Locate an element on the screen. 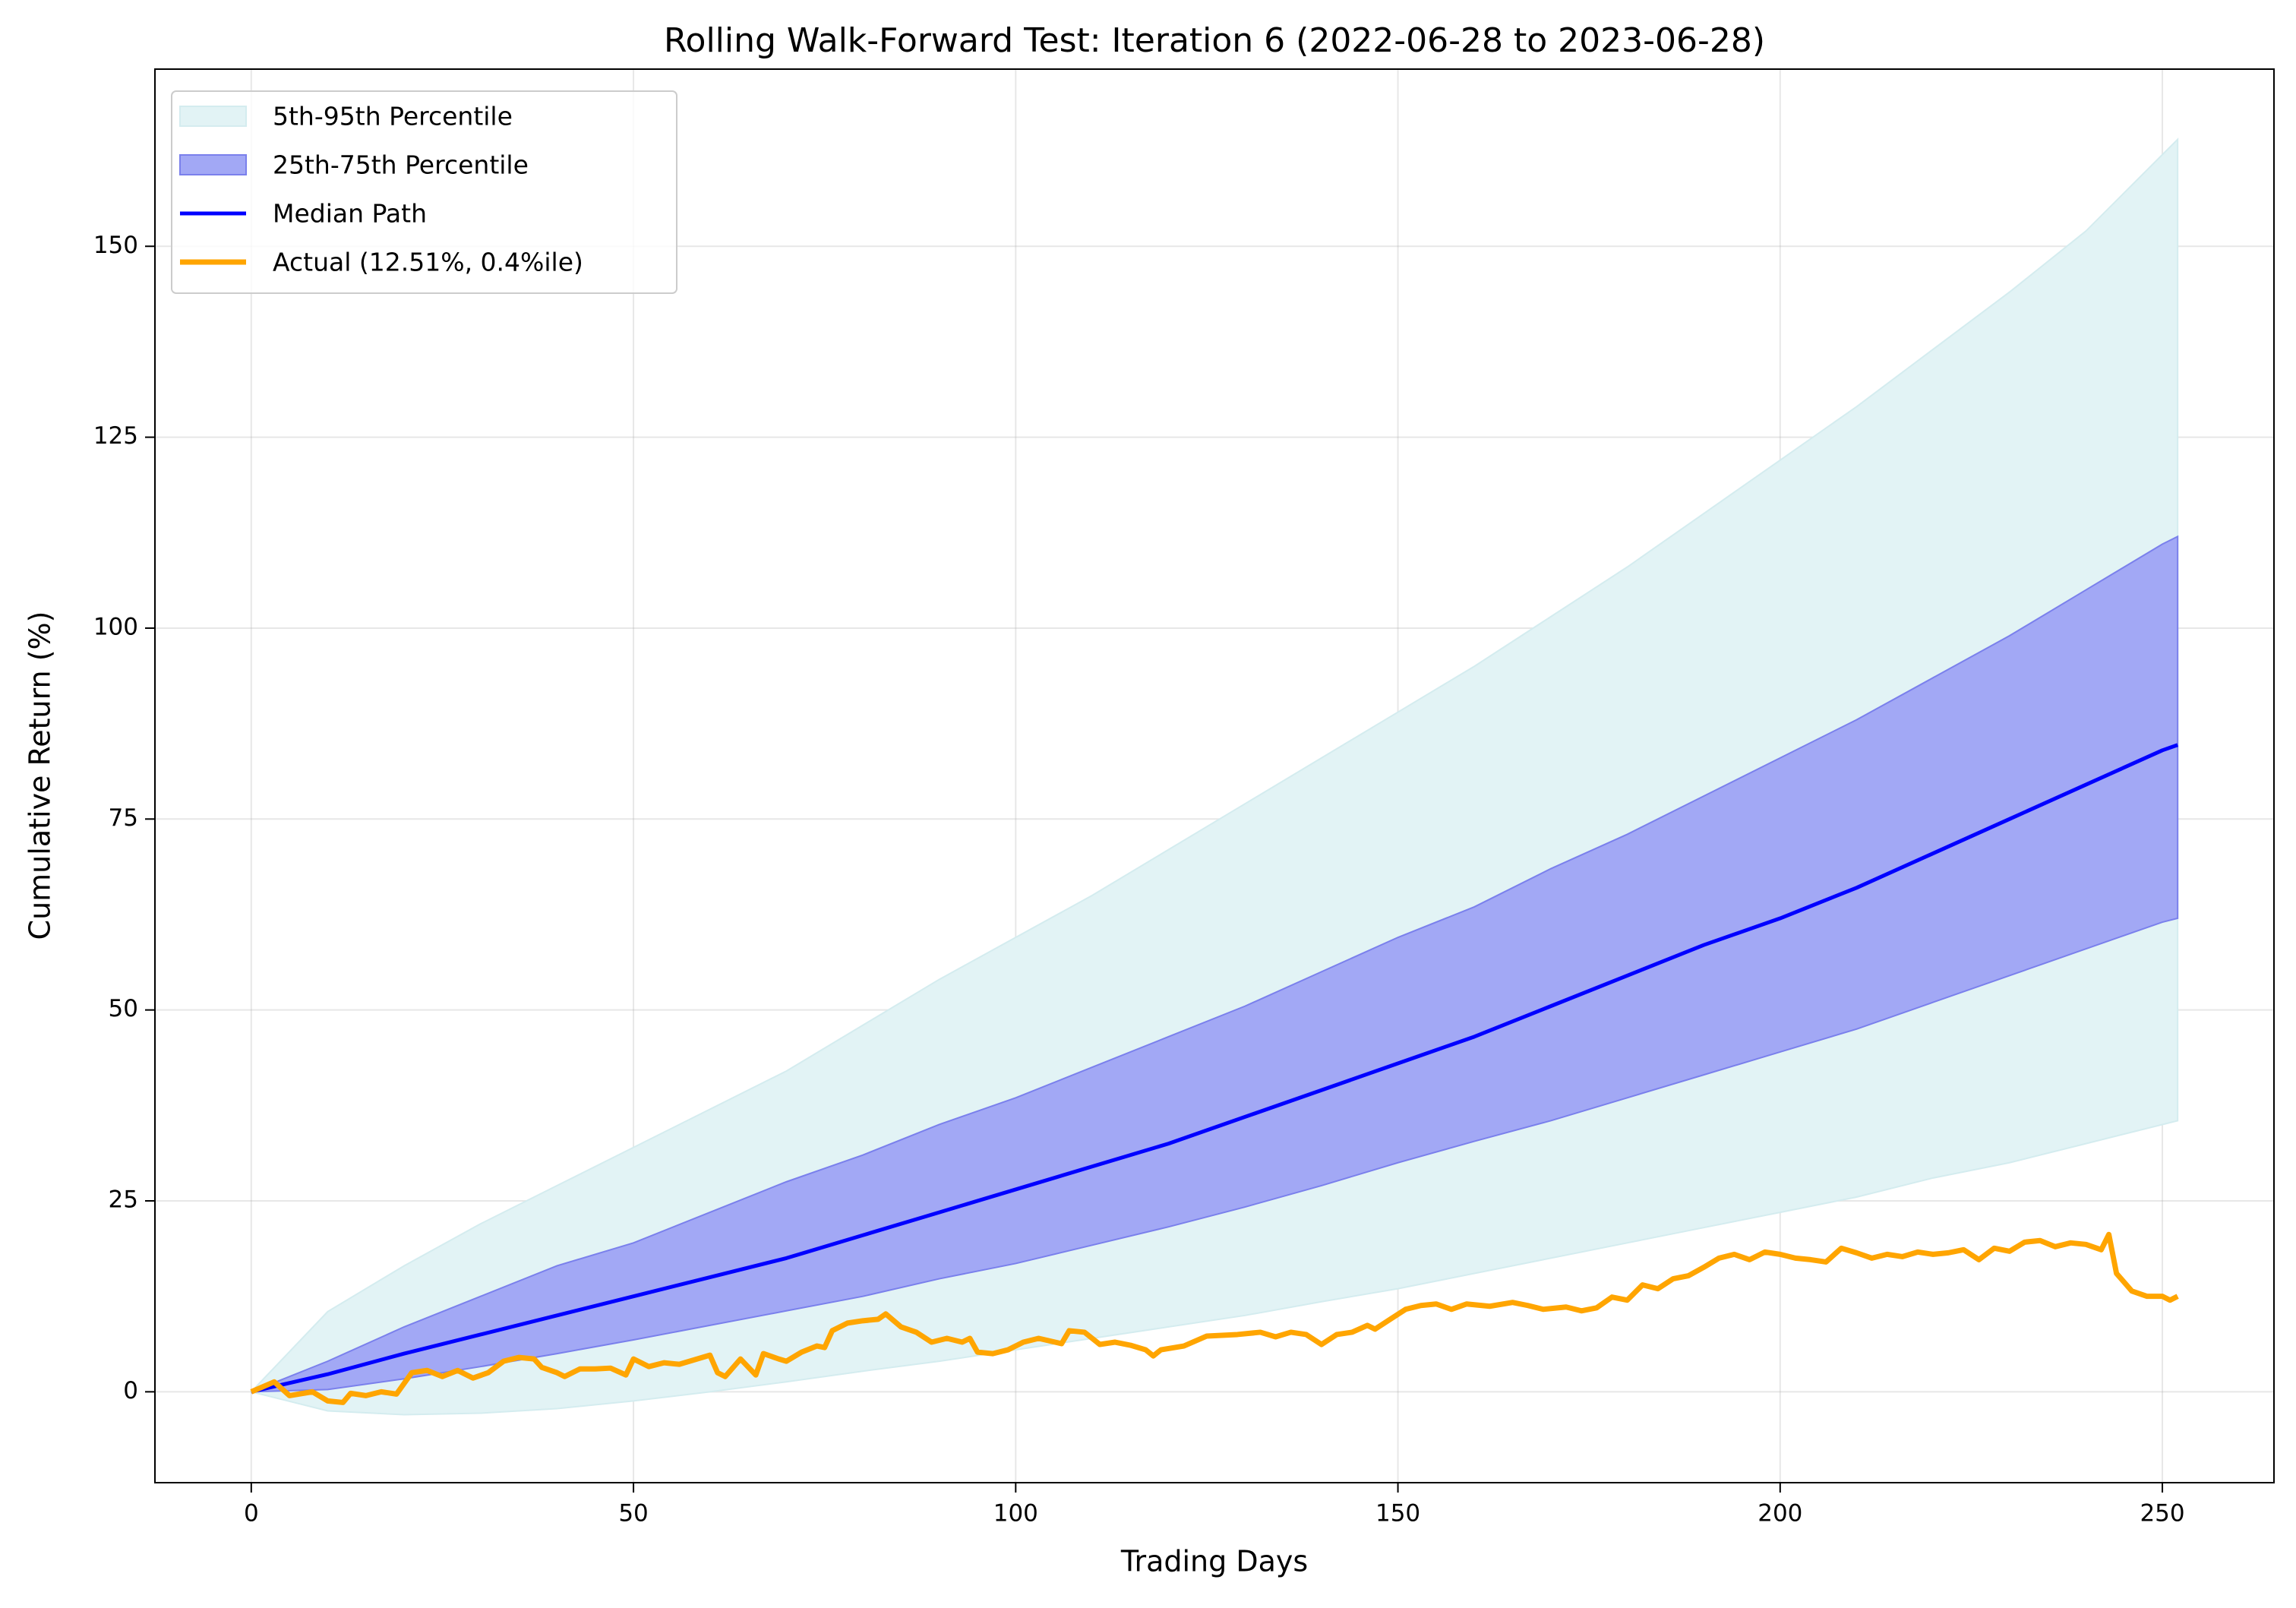  legend-label: Actual (12.51%, 0.4%ile) is located at coordinates (428, 262).